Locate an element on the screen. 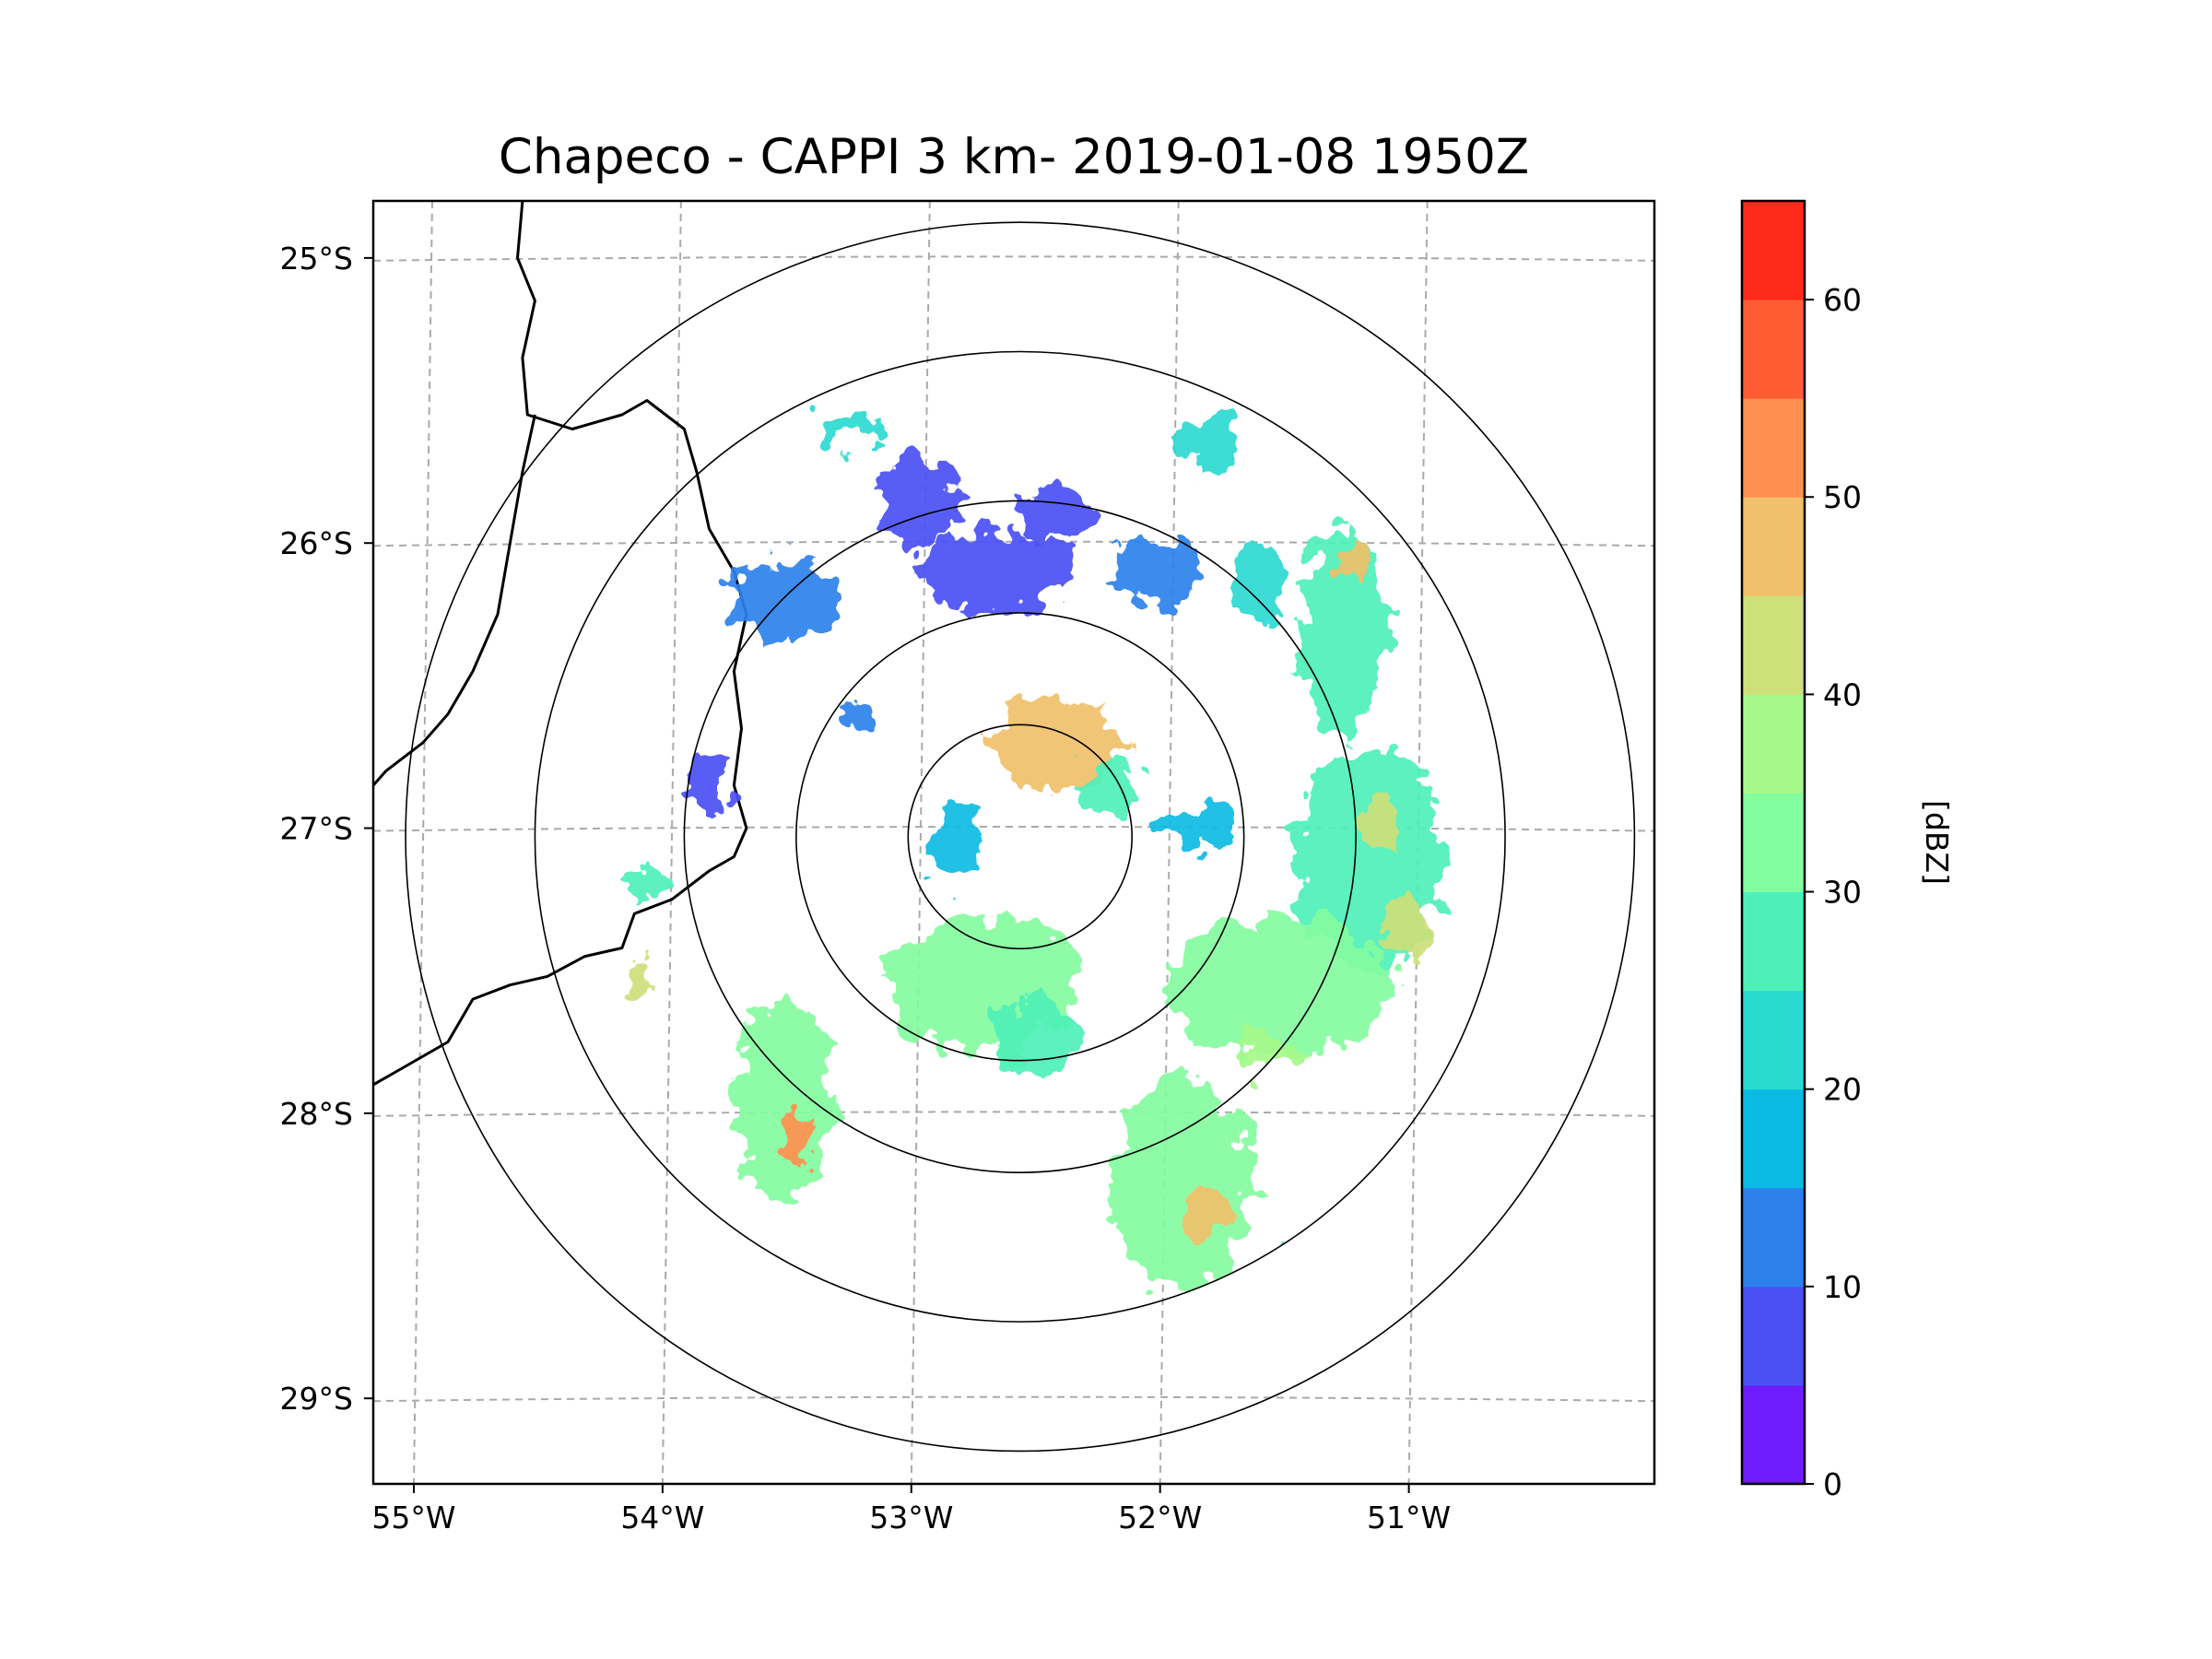 The width and height of the screenshot is (2212, 1659). x-tick-label: 53°W is located at coordinates (911, 1517).